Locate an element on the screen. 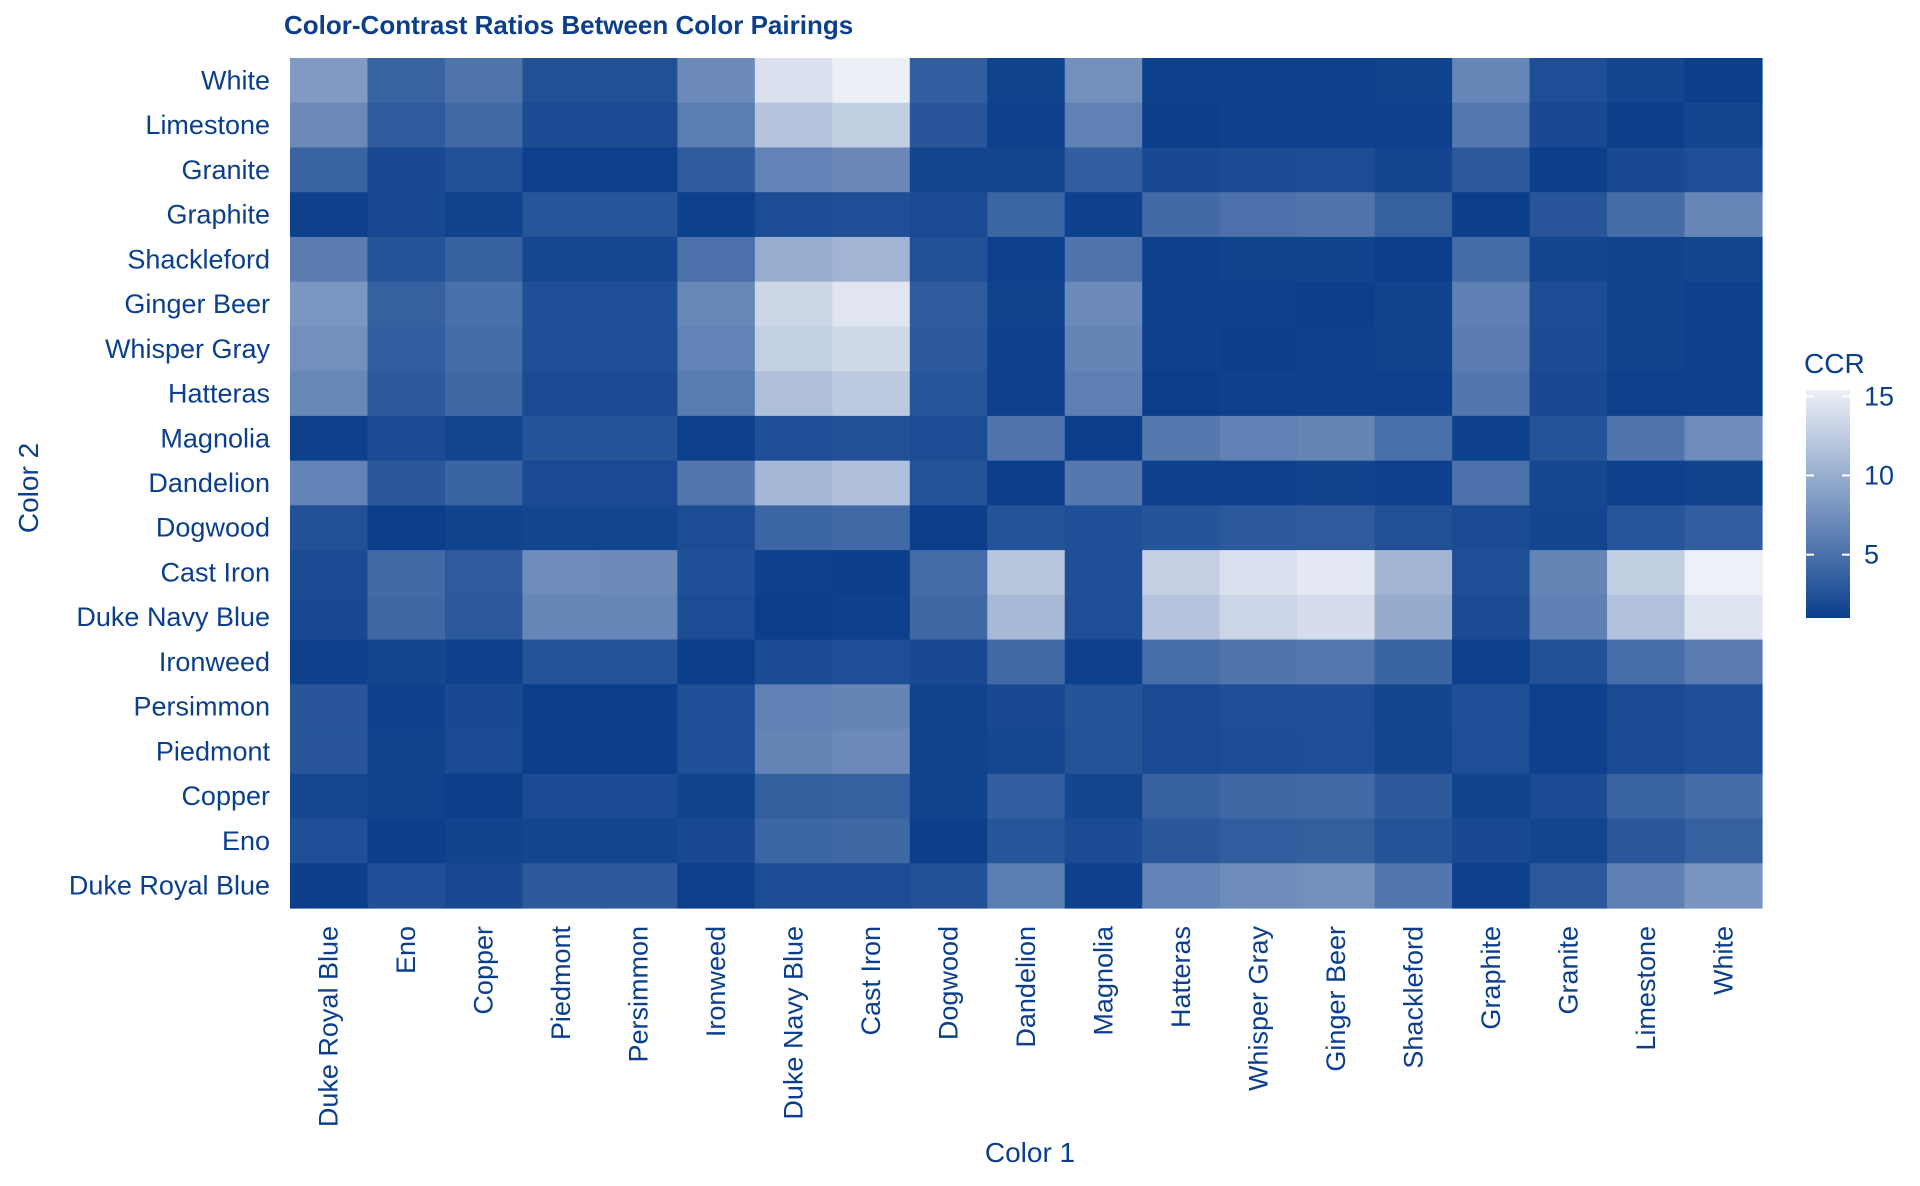 This screenshot has width=1920, height=1186. x-tick-label: Dogwood is located at coordinates (949, 983).